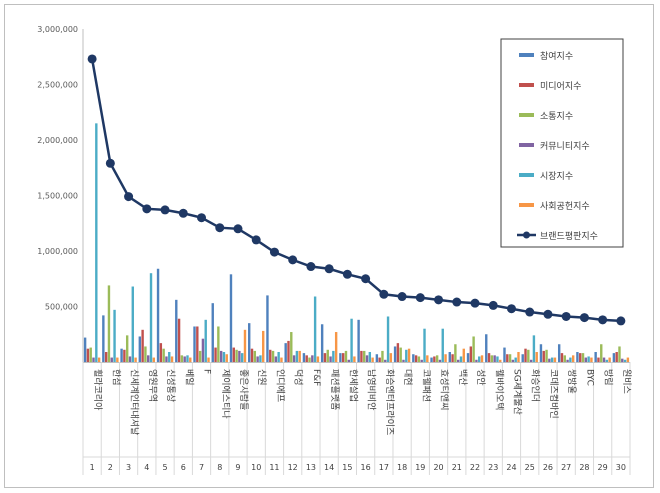 The image size is (660, 493). What do you see at coordinates (526, 175) in the screenshot?
I see `legend-swatch-시장지수` at bounding box center [526, 175].